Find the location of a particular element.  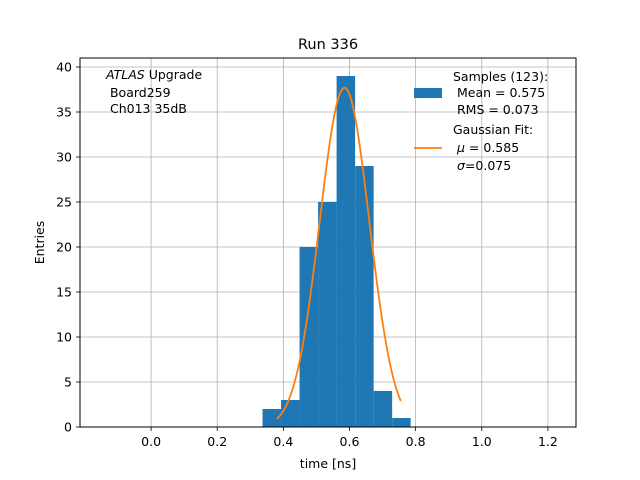

x-tick-label-5: 1.0 is located at coordinates (482, 441).